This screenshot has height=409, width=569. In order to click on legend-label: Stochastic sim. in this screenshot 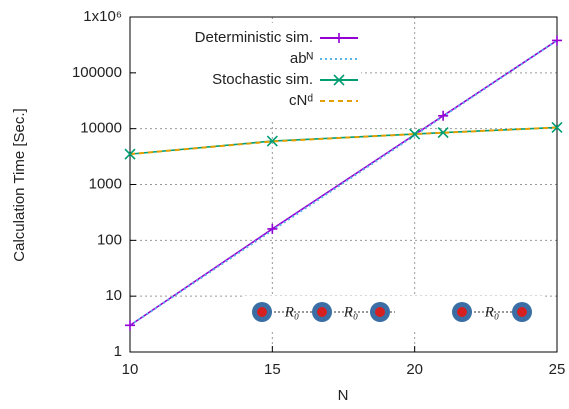, I will do `click(262, 79)`.